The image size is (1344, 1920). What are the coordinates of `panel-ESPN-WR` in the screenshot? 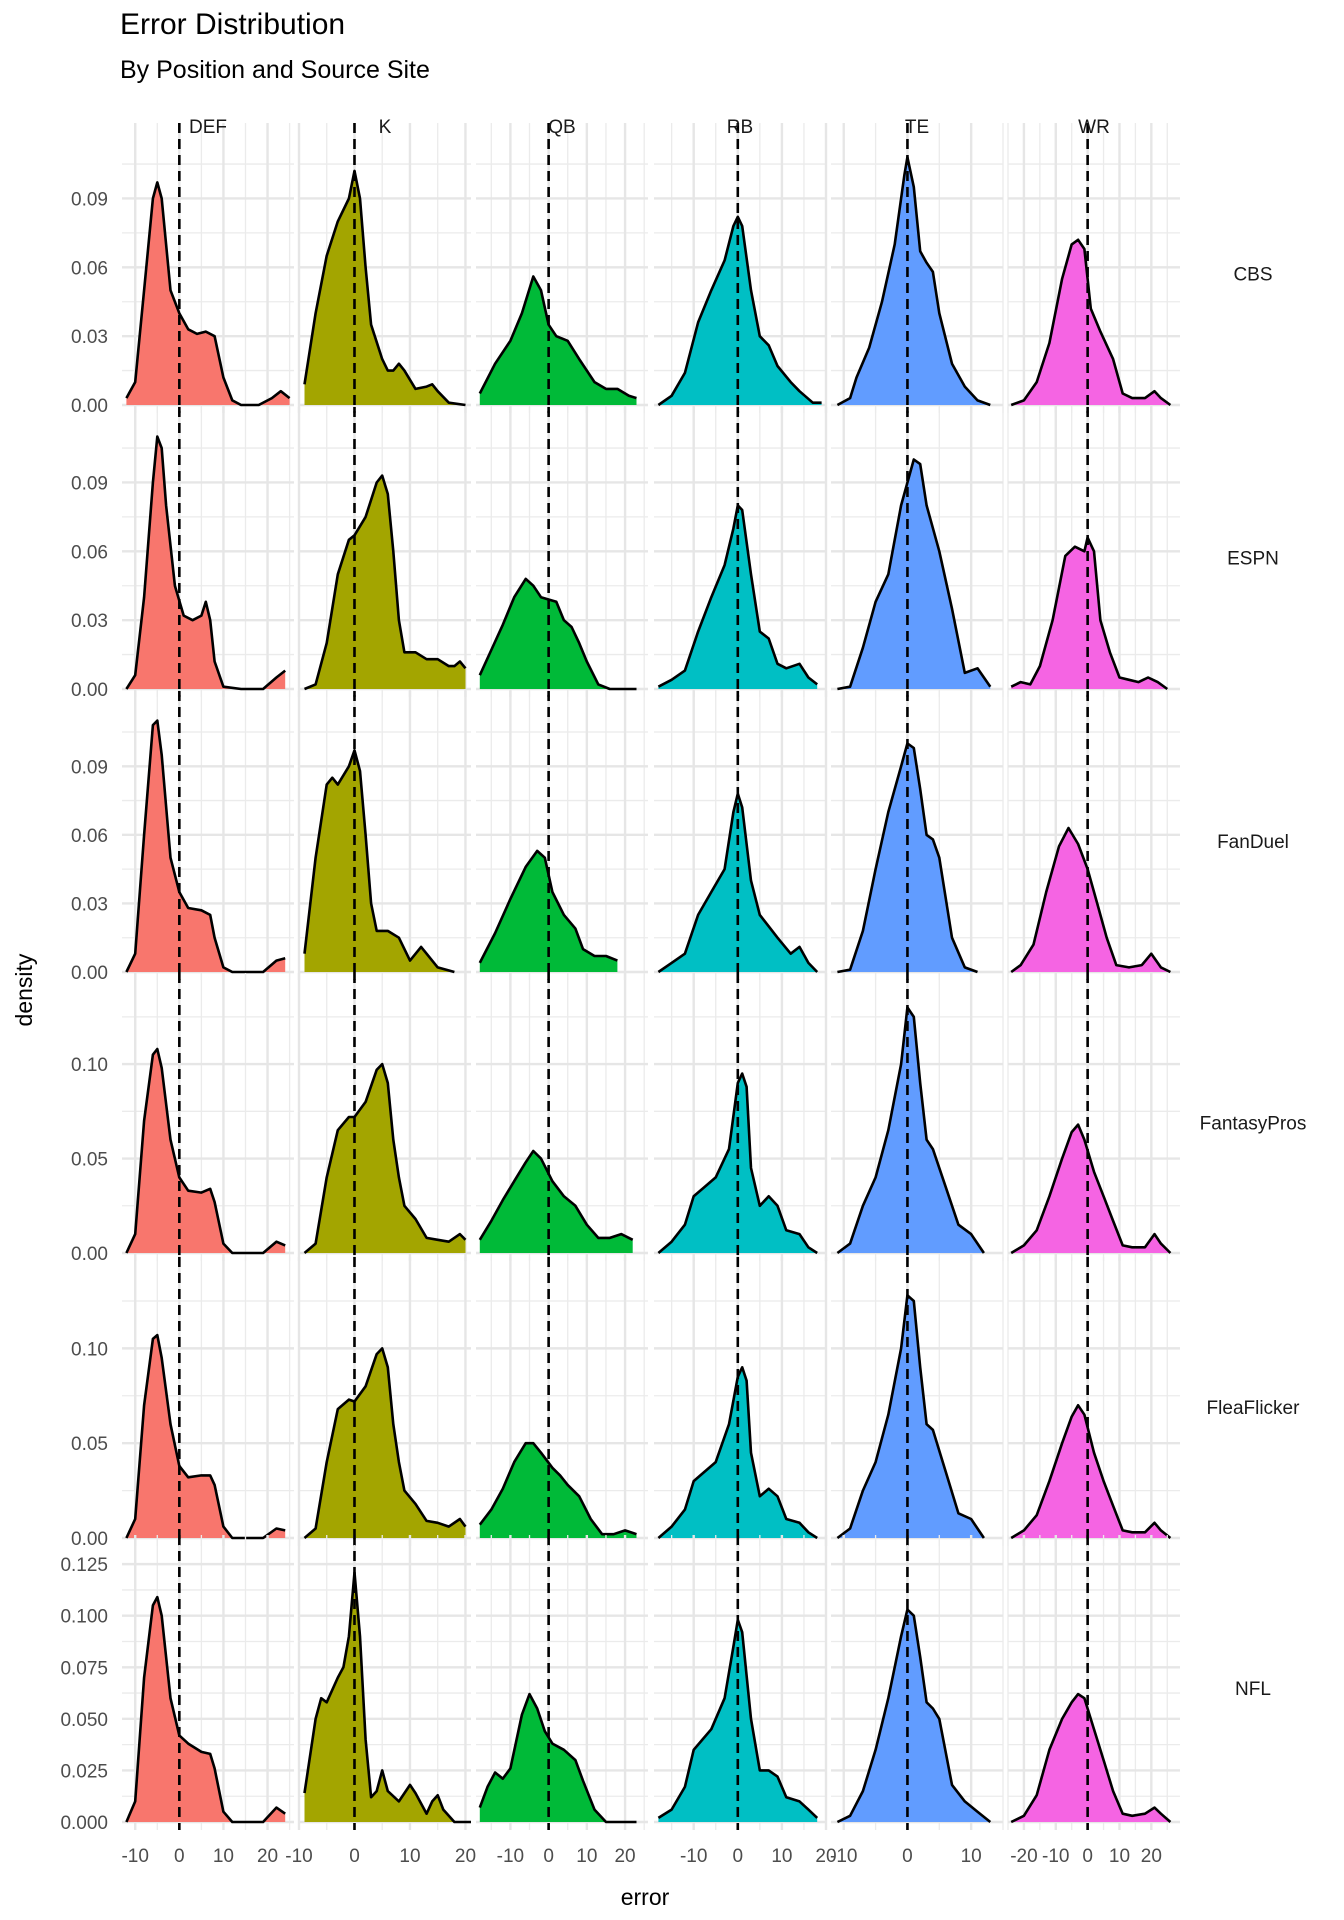 It's located at (1093, 552).